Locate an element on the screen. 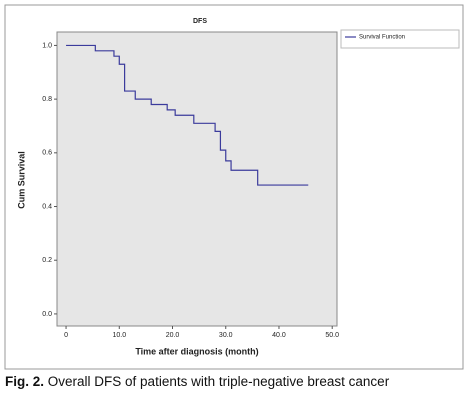 This screenshot has width=468, height=398. y-tick-label: 1.0 is located at coordinates (47, 45).